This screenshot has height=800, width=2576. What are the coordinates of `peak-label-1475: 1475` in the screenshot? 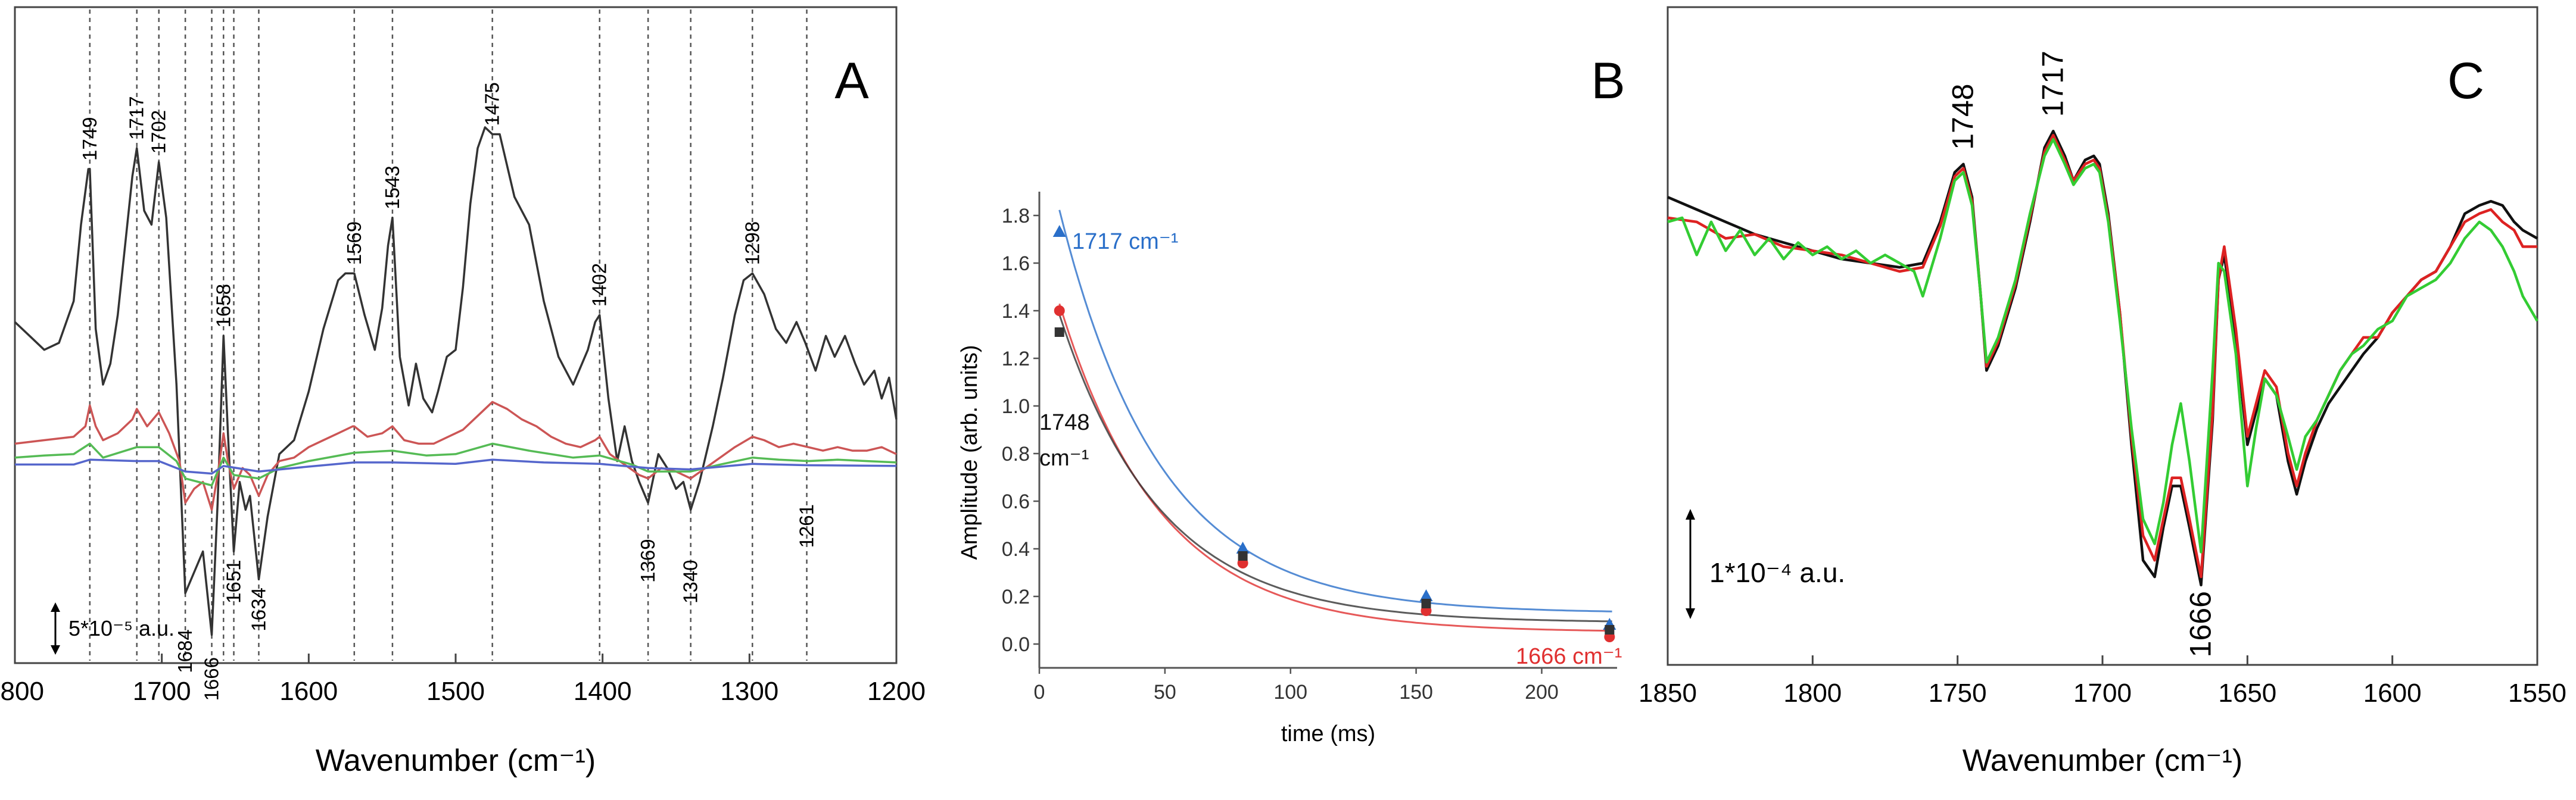 It's located at (492, 104).